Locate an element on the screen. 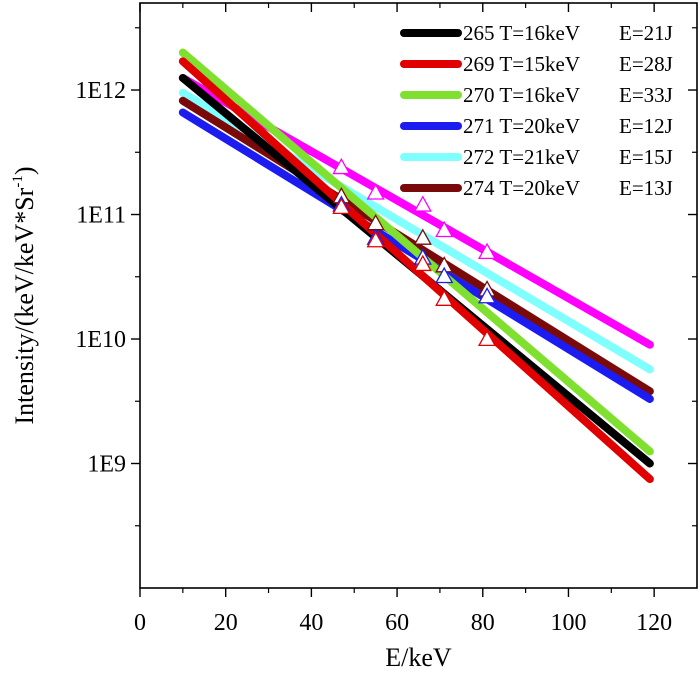 The width and height of the screenshot is (700, 676). legend-label-270: 270 T=16keV is located at coordinates (521, 95).